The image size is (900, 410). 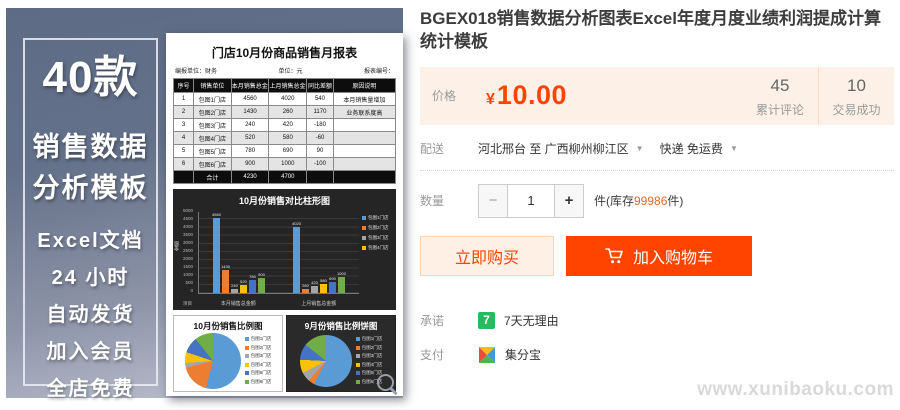 I want to click on pie-chart-october-legend: 包图1门店 包图2门店 包图3门店 包图4门店 包图5门店 包图6门店, so click(x=258, y=360).